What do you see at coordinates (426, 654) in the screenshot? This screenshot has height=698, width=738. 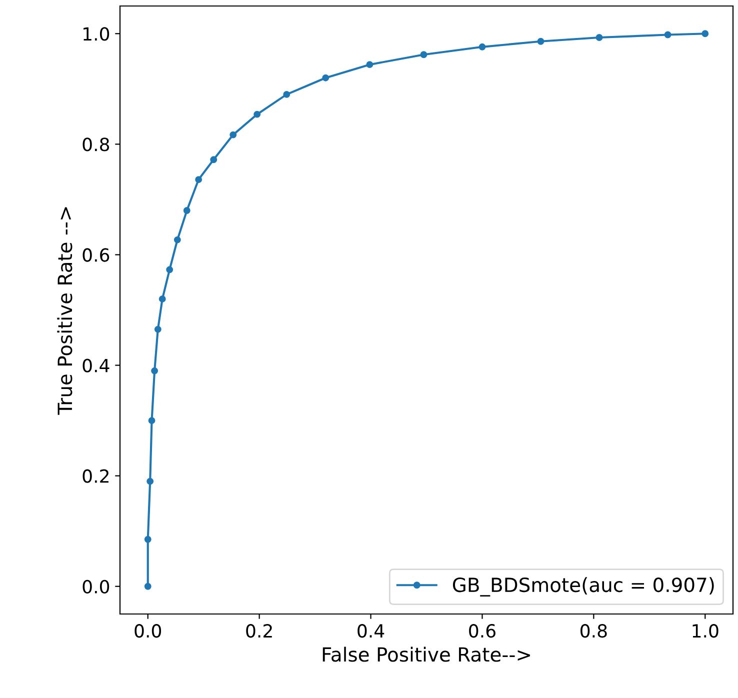 I see `x-axis-title: False Positive Rate-->` at bounding box center [426, 654].